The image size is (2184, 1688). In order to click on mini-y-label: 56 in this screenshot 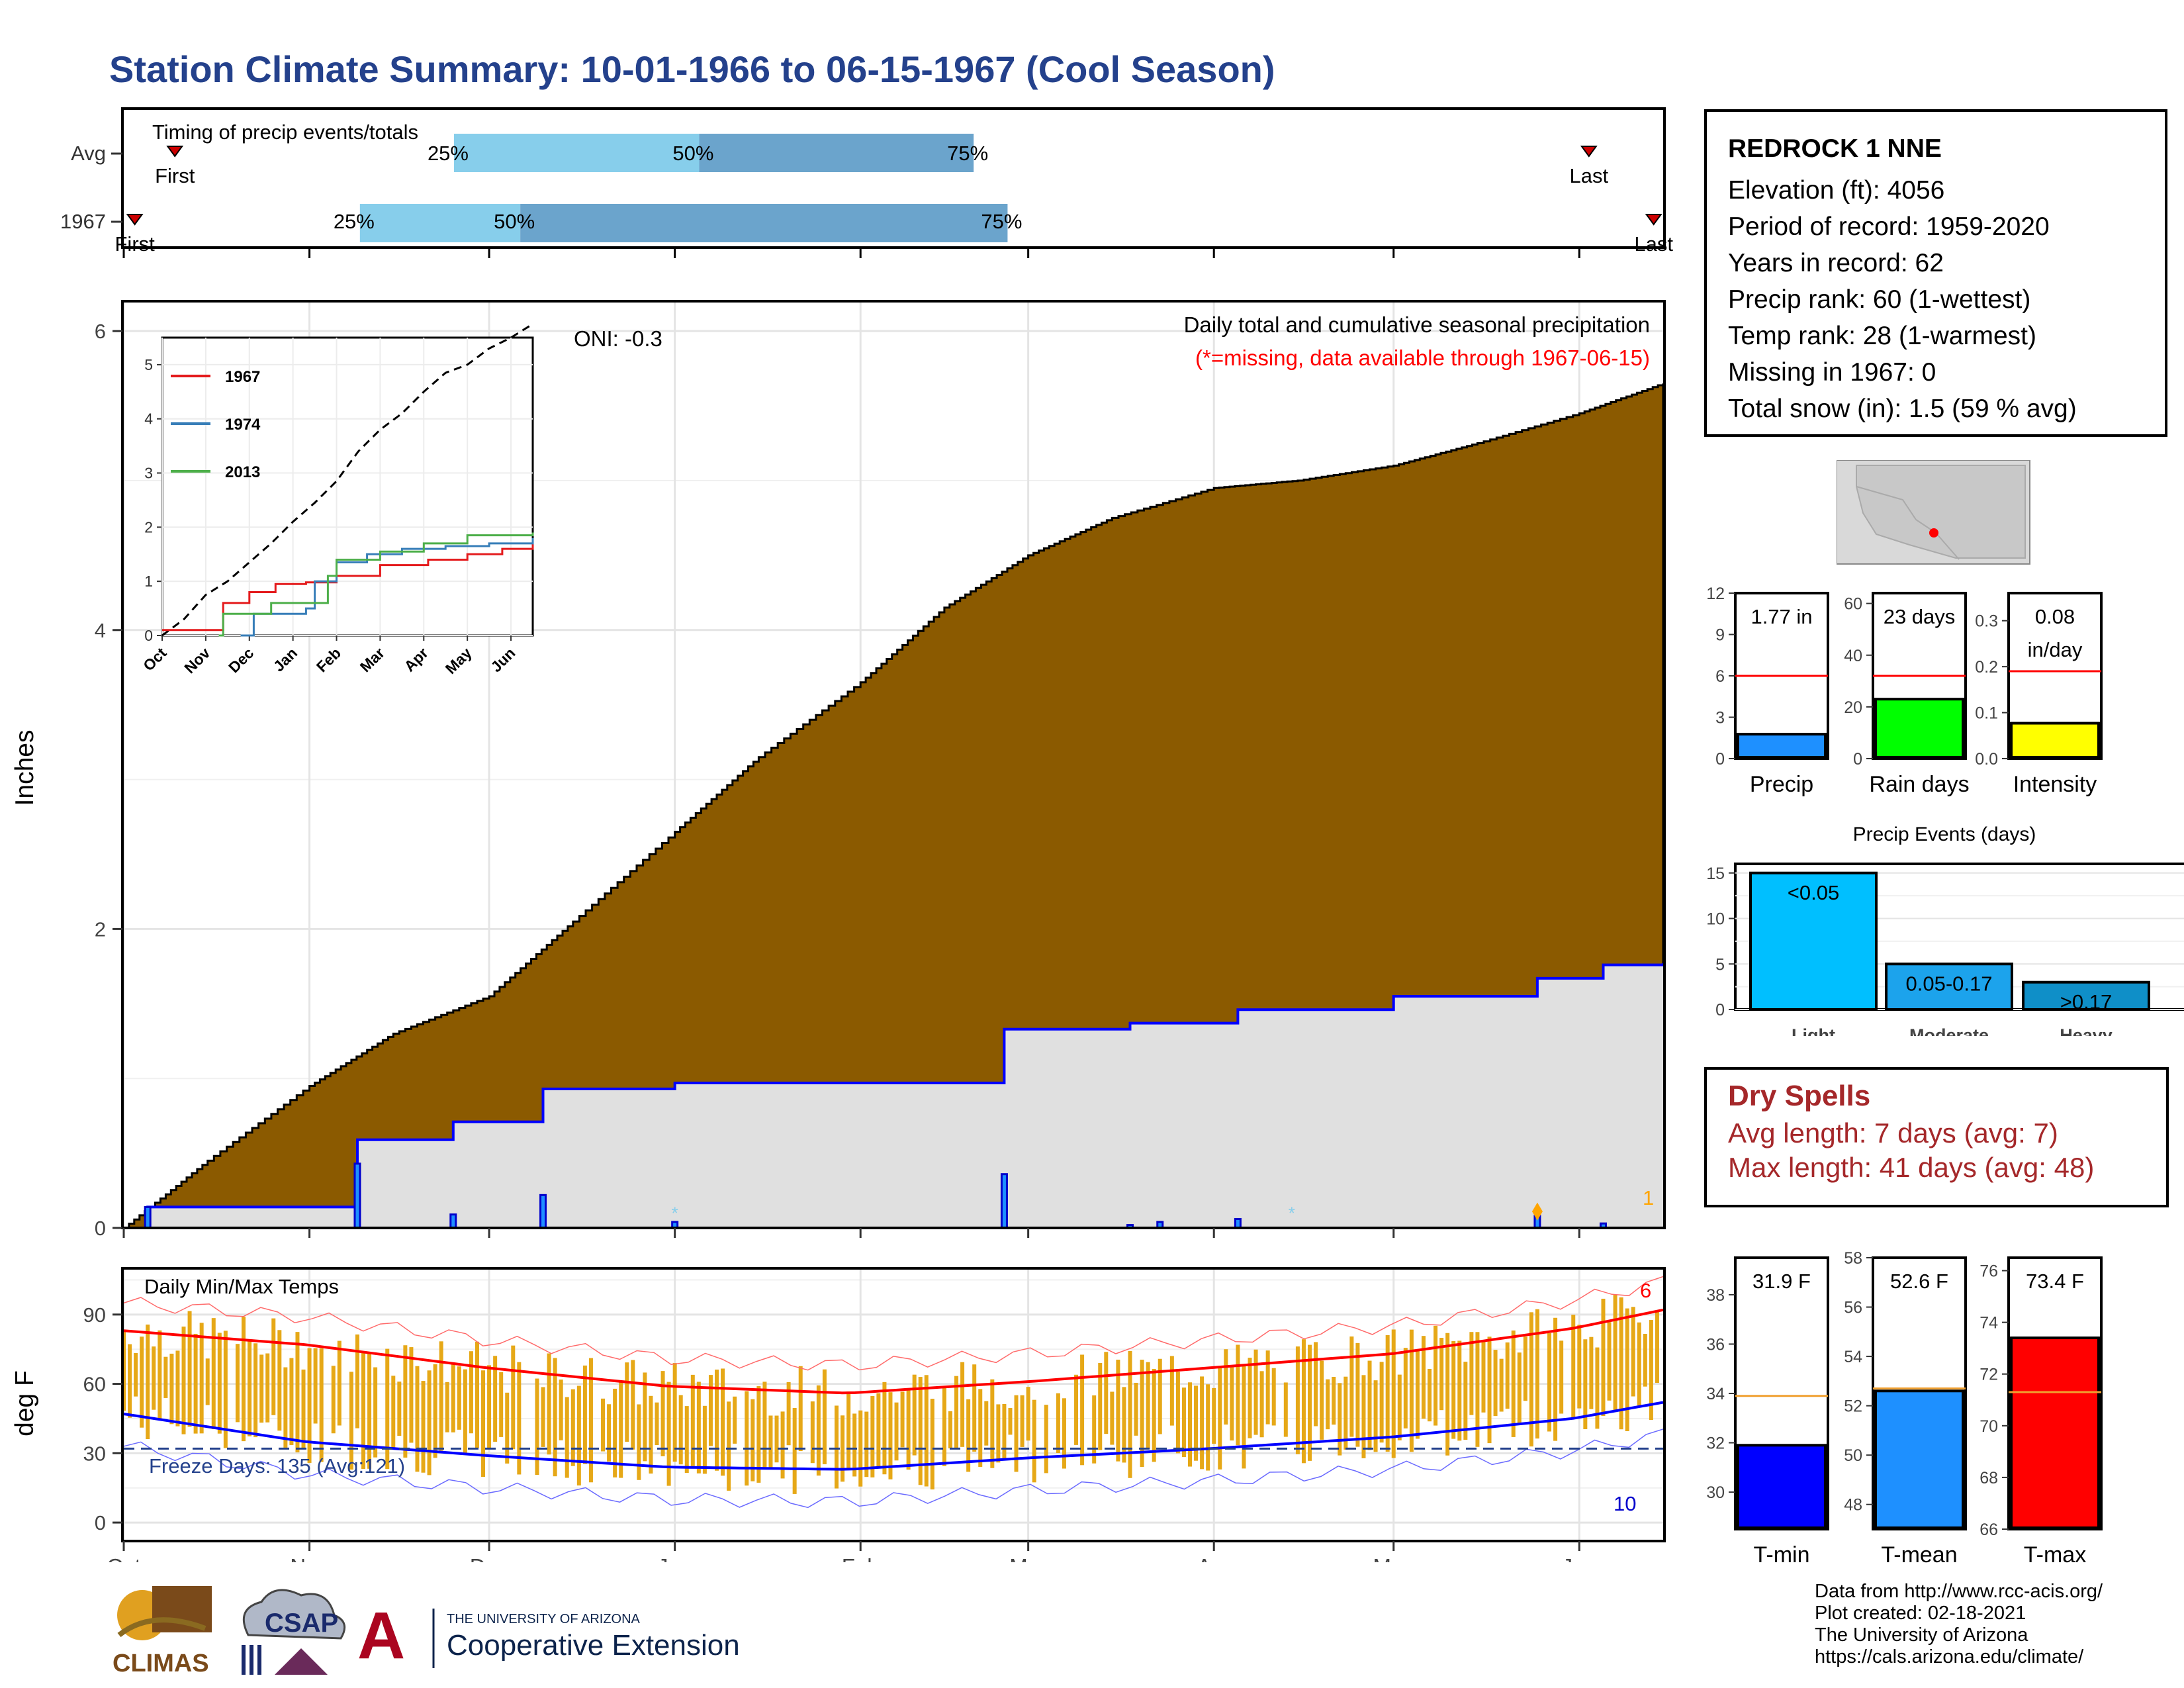, I will do `click(1853, 1308)`.